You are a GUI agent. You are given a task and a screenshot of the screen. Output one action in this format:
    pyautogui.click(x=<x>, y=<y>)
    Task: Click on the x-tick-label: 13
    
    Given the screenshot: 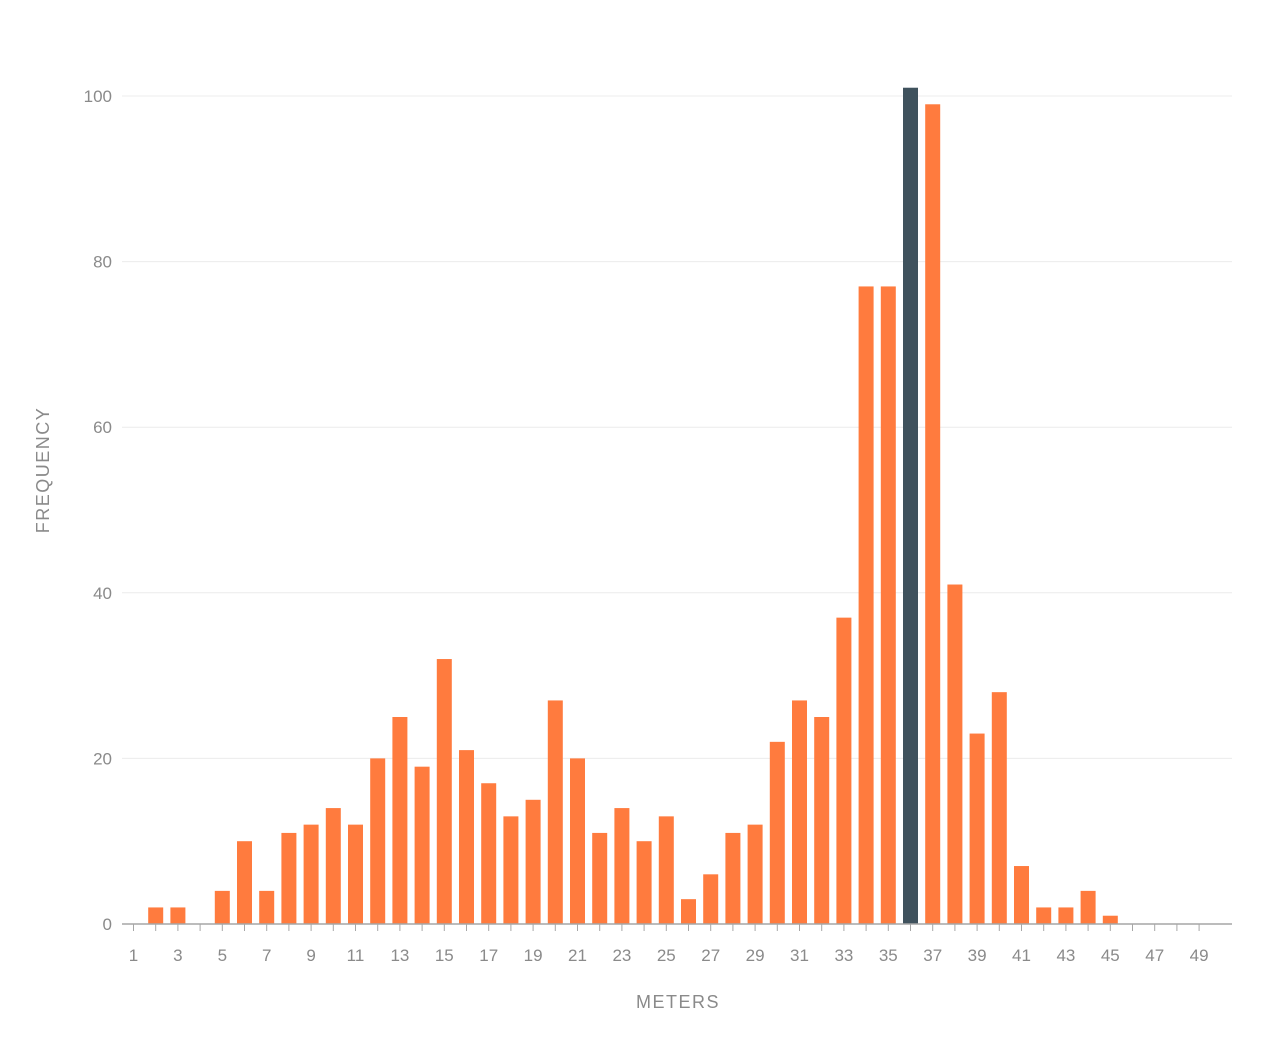 What is the action you would take?
    pyautogui.click(x=399, y=955)
    